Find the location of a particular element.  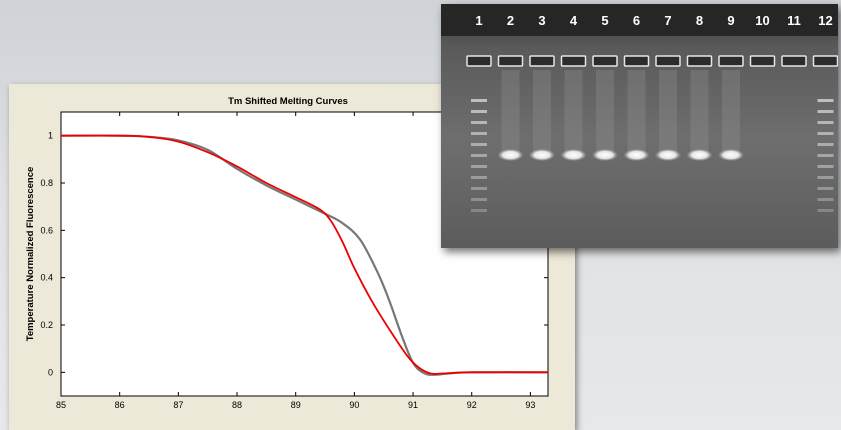

x-tick-label: 85 is located at coordinates (61, 405).